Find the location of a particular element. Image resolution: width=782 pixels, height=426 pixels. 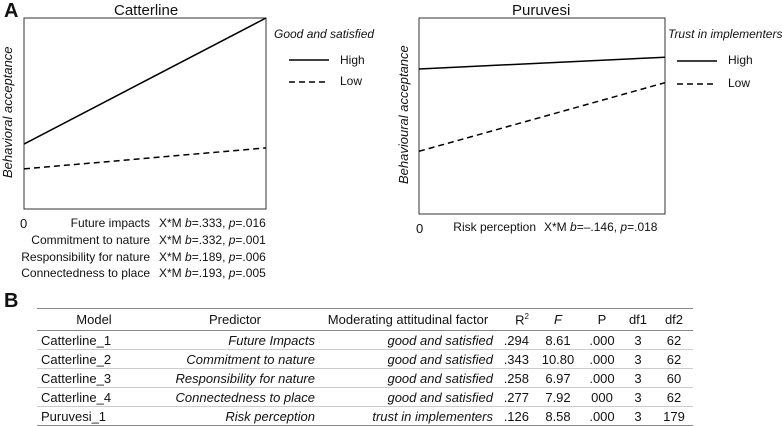

cell-df2: 179 is located at coordinates (674, 416).